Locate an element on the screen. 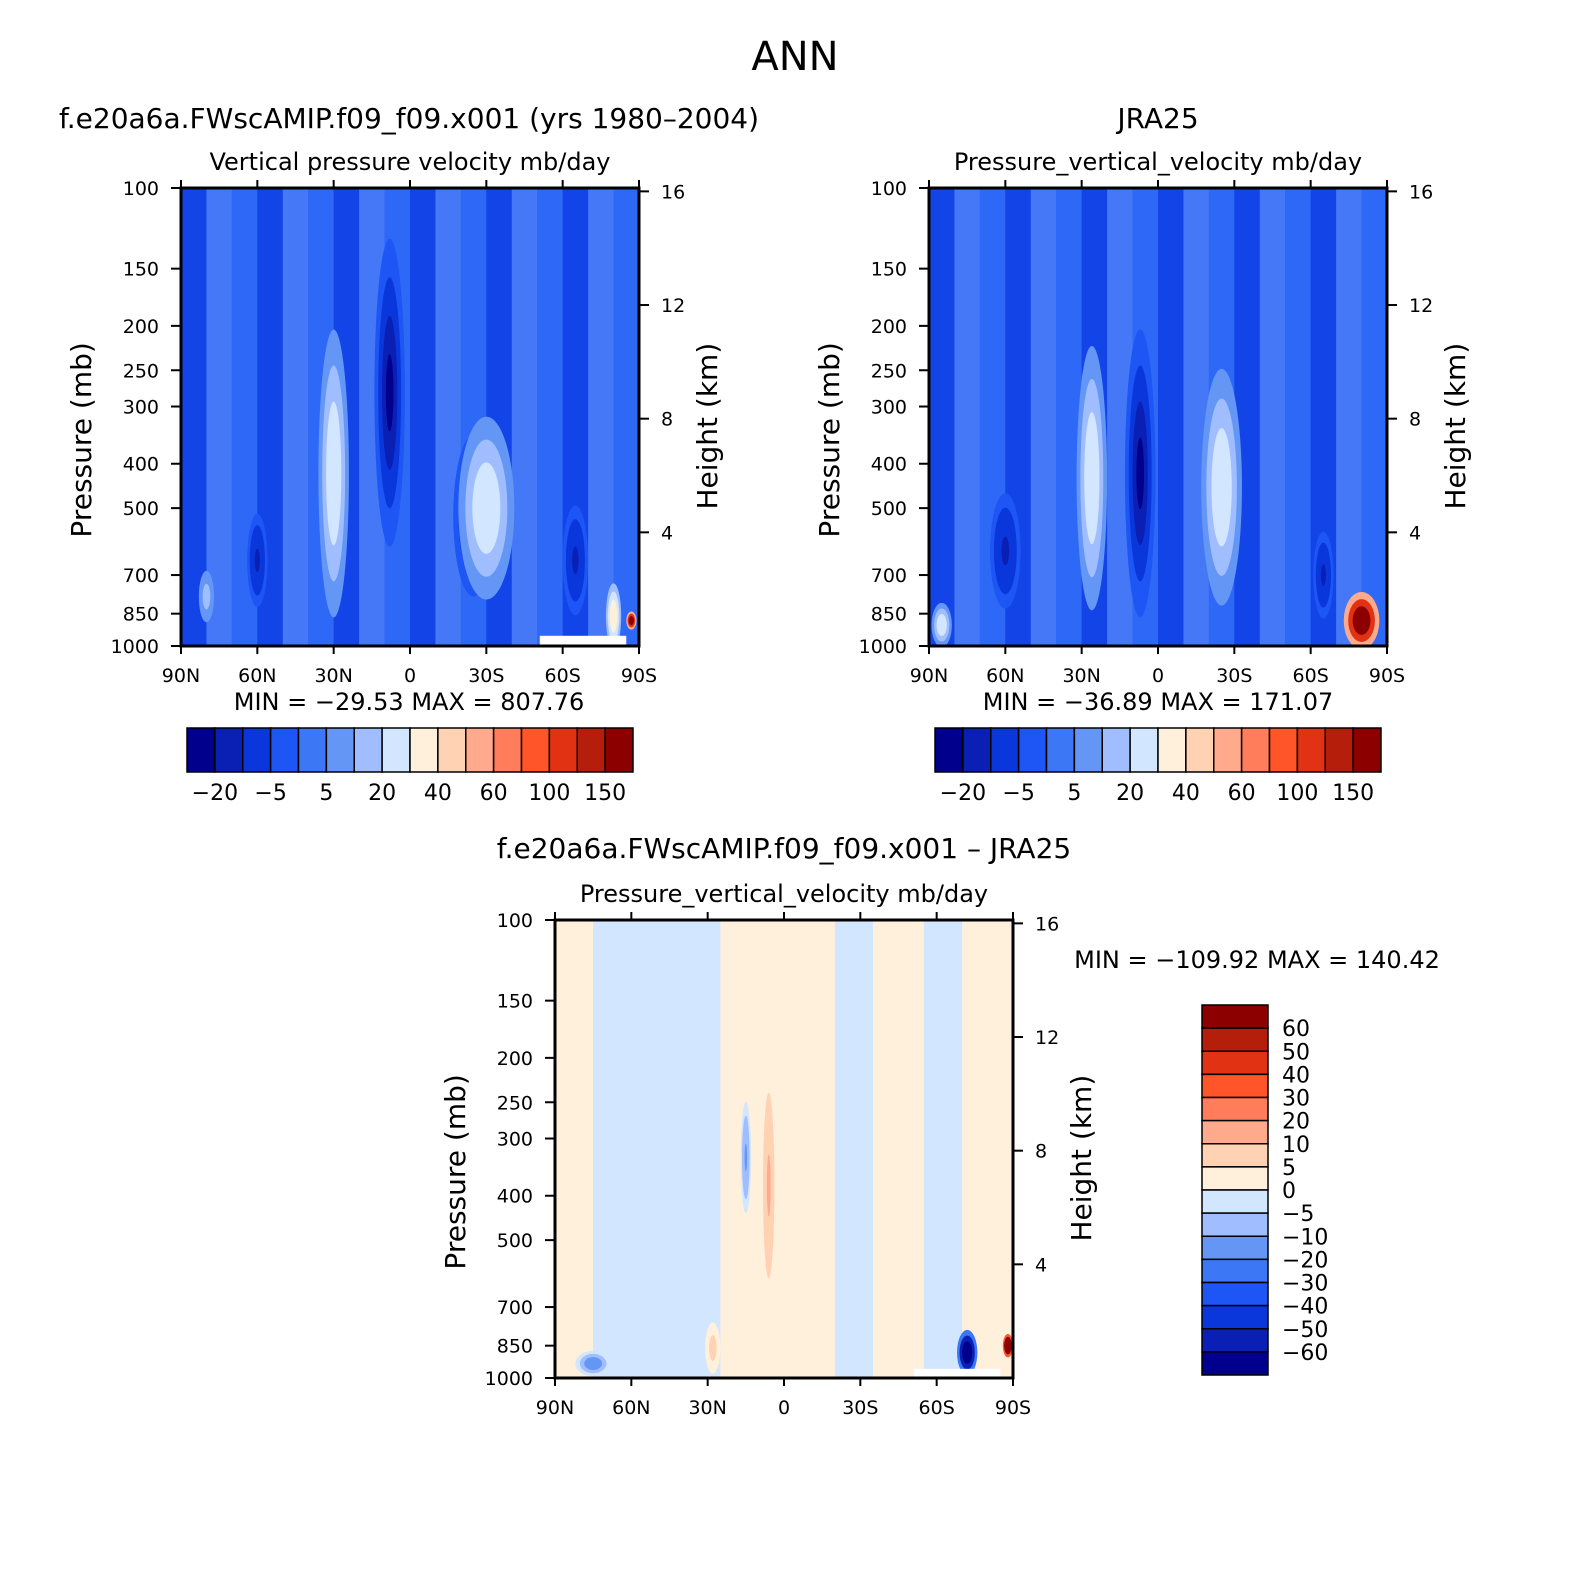  panel-header: f.e20a6a.FWscAMIP.f09_f09.x001 – JRA25 is located at coordinates (784, 848).